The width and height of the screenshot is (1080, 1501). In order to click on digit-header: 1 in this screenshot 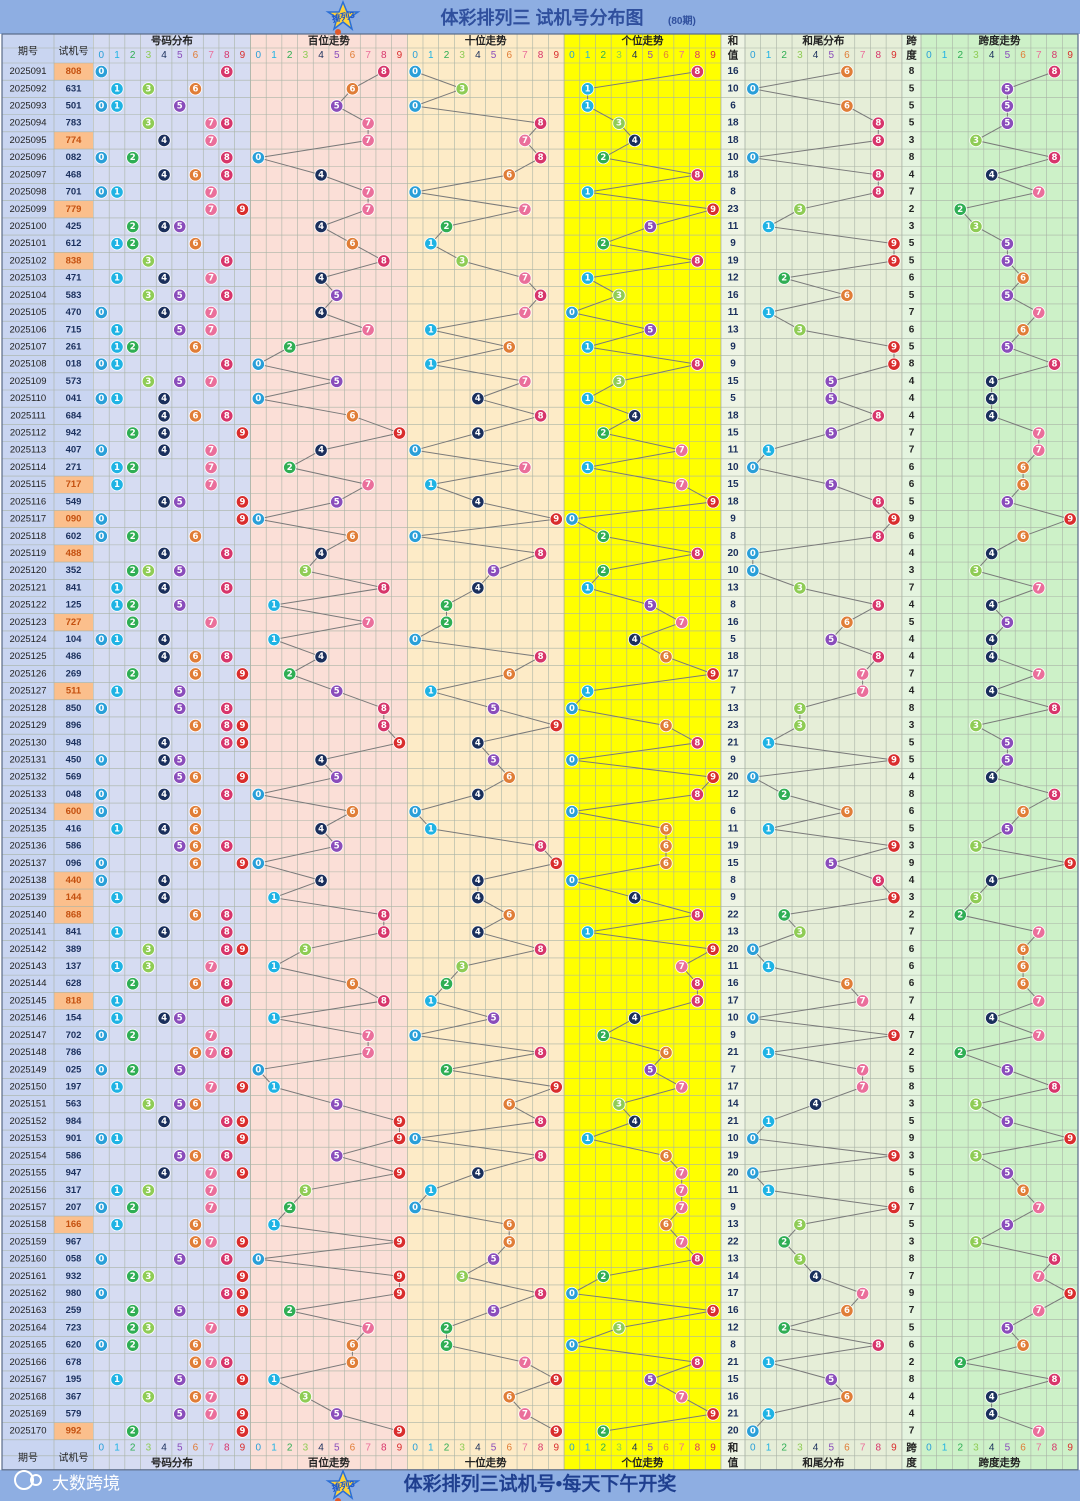, I will do `click(431, 1447)`.